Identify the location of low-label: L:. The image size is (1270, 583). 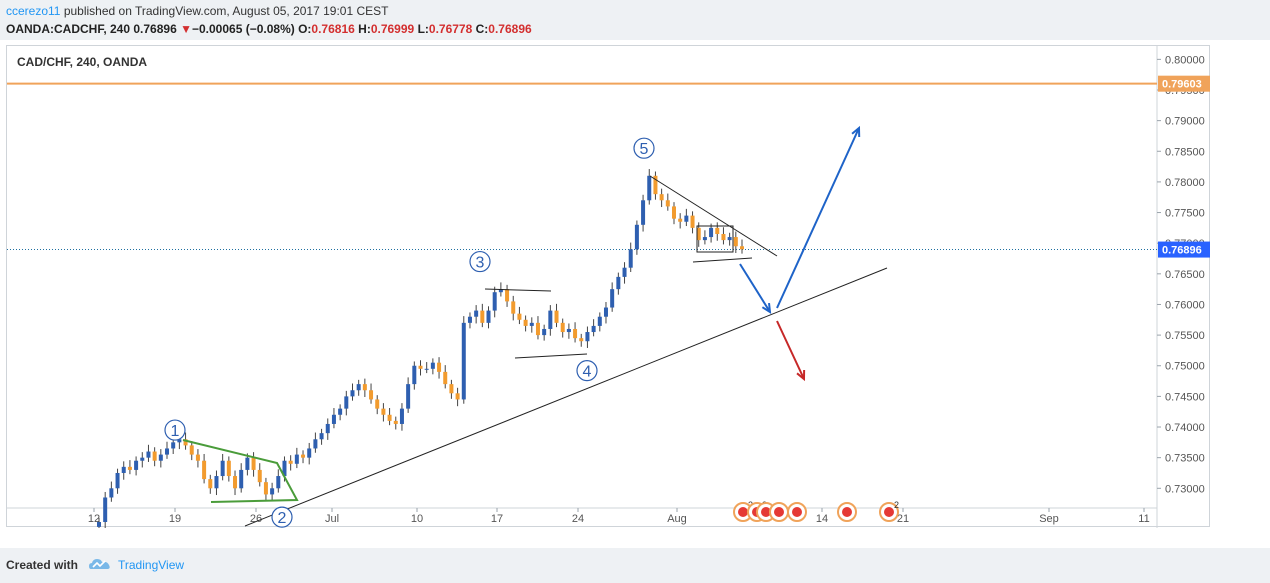
(423, 29).